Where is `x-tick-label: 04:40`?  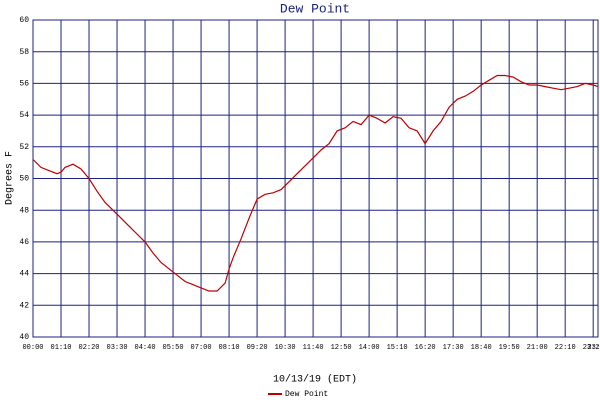 x-tick-label: 04:40 is located at coordinates (145, 348).